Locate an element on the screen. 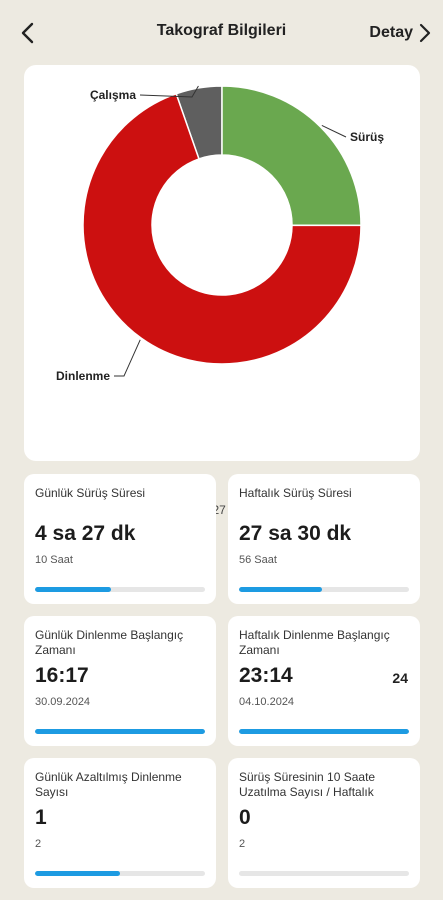 The width and height of the screenshot is (443, 900). card-label: Günlük Dinlenme Başlangıç Zamanı is located at coordinates (109, 642).